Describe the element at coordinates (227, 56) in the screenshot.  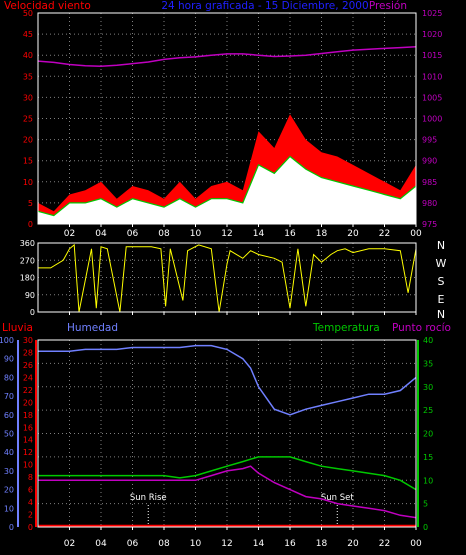
I see `pressure-line` at that location.